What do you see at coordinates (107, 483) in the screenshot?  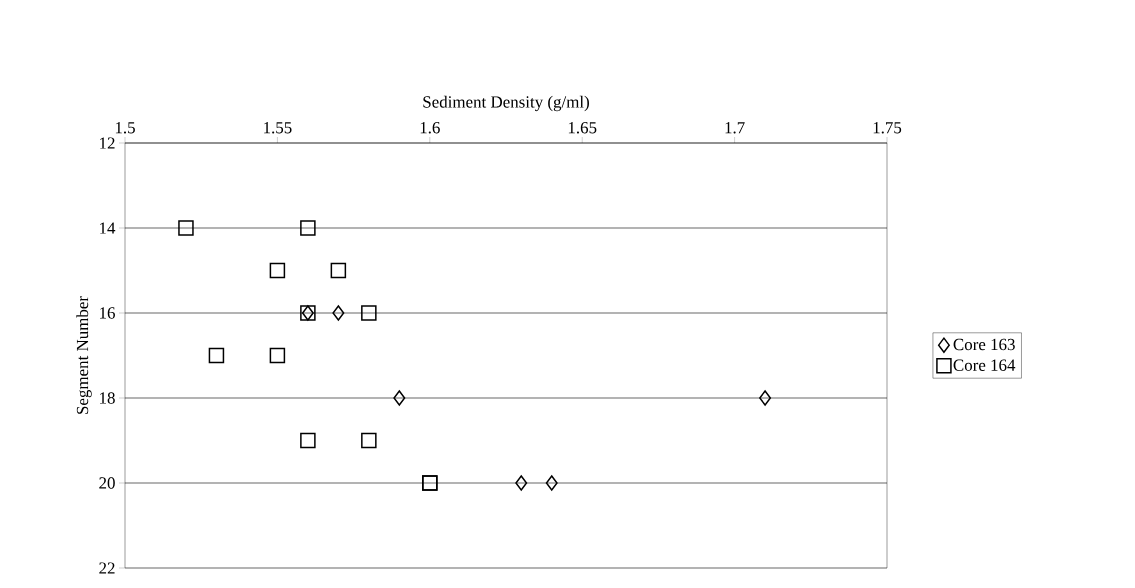 I see `y-tick-label: 20` at bounding box center [107, 483].